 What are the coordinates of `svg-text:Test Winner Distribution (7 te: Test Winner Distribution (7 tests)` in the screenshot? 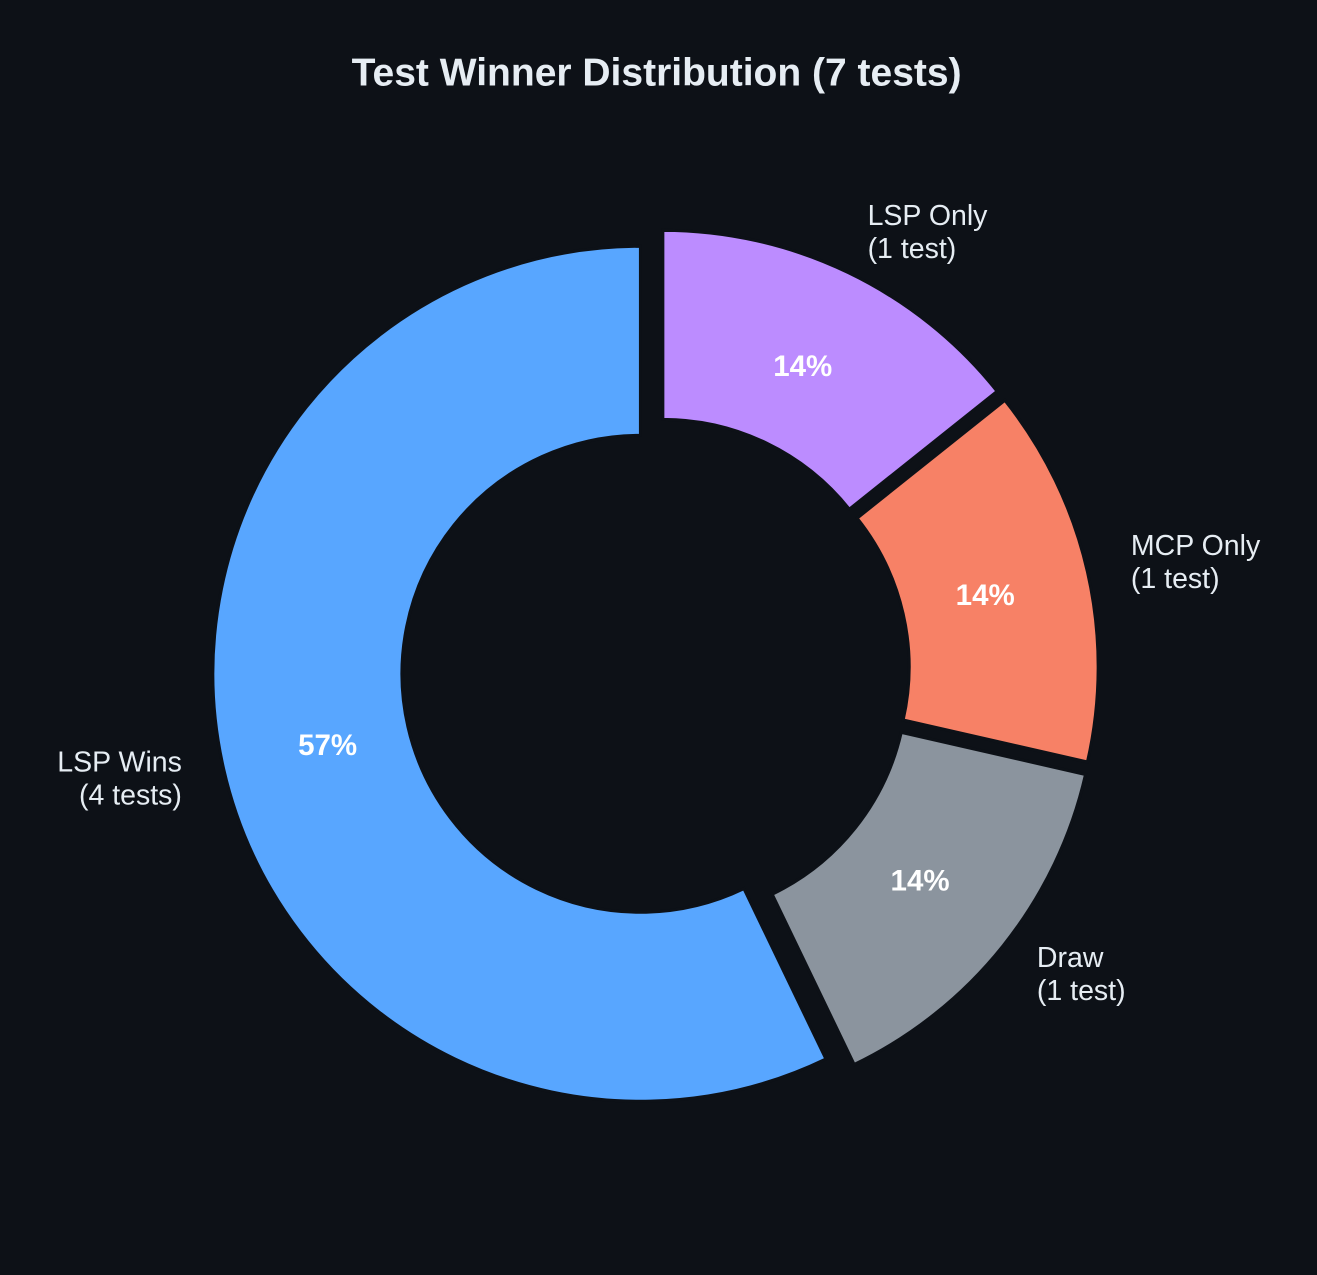 It's located at (657, 73).